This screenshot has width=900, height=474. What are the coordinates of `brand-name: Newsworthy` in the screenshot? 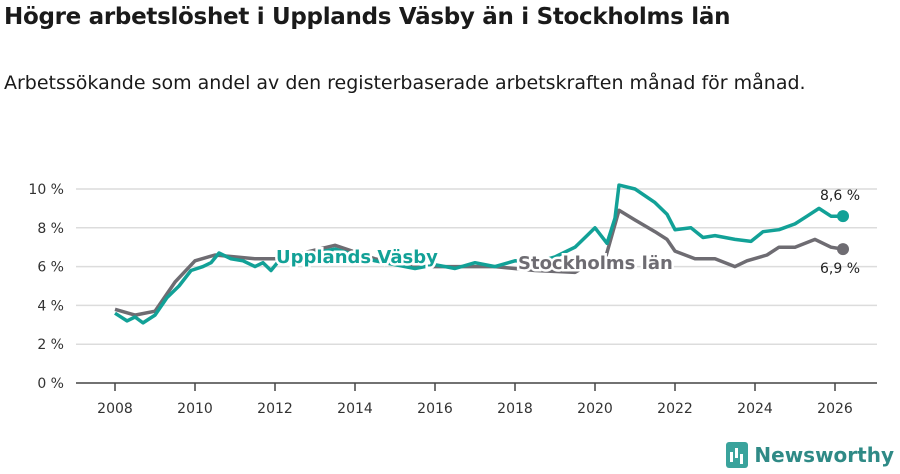 It's located at (824, 455).